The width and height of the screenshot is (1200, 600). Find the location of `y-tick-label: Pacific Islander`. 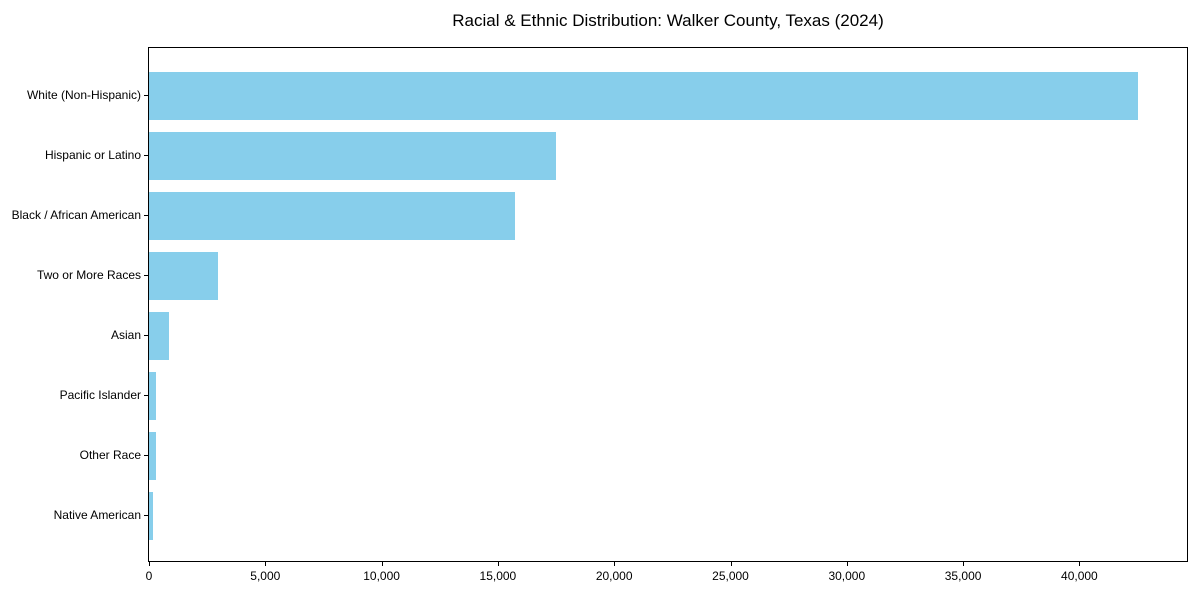

y-tick-label: Pacific Islander is located at coordinates (100, 395).